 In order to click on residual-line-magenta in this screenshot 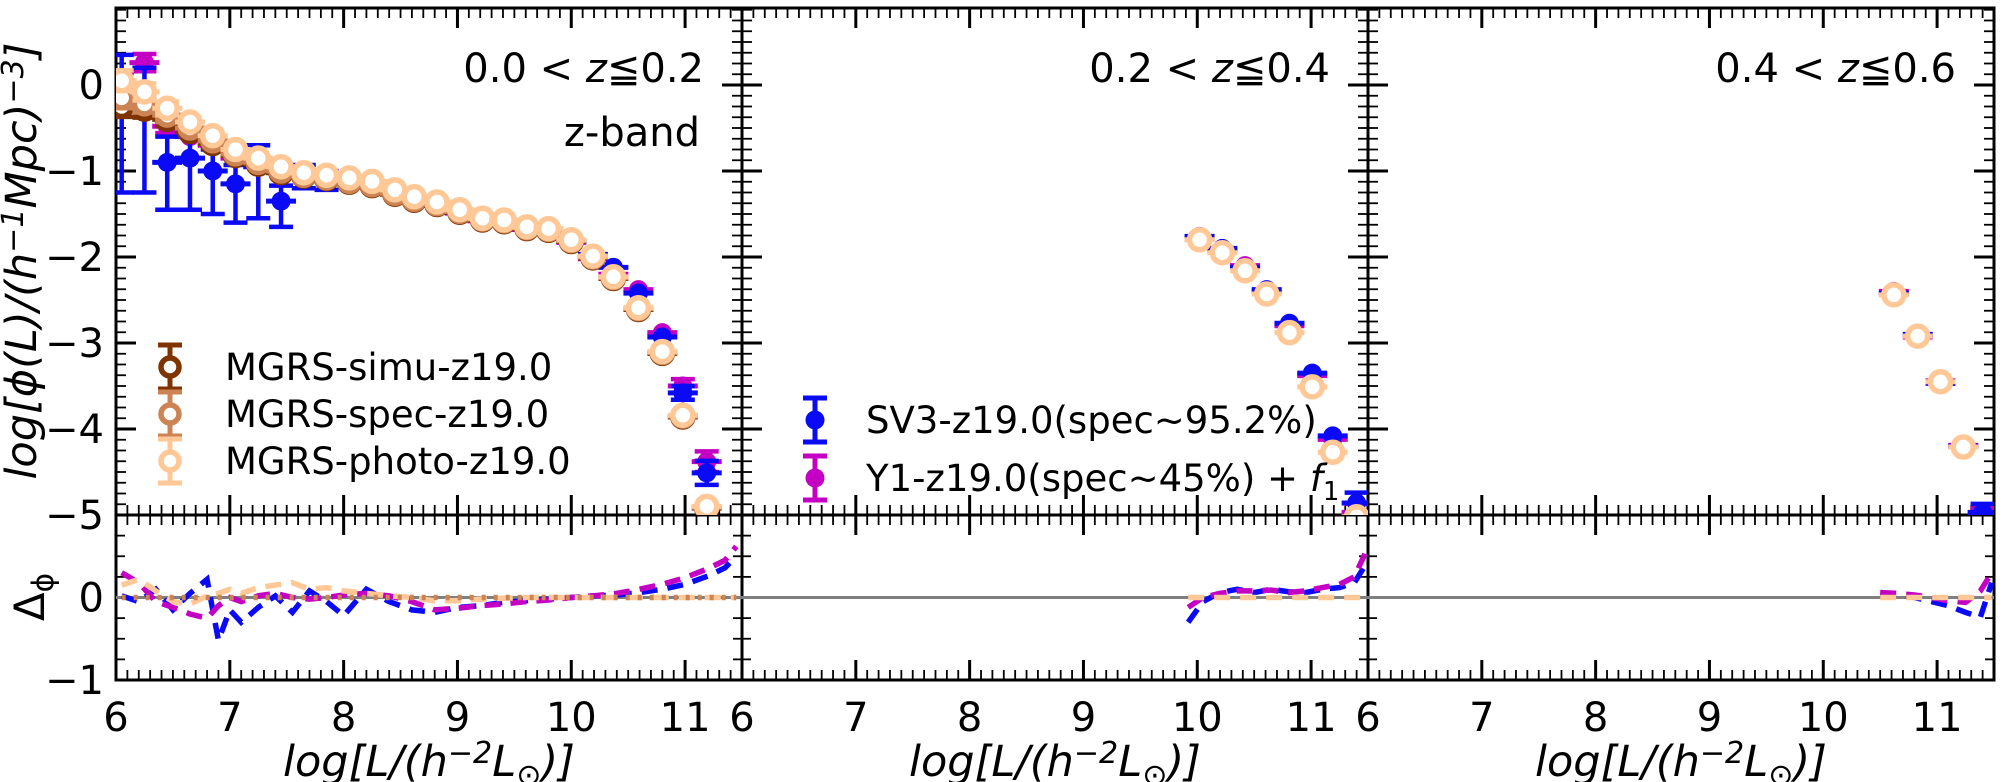, I will do `click(1277, 580)`.